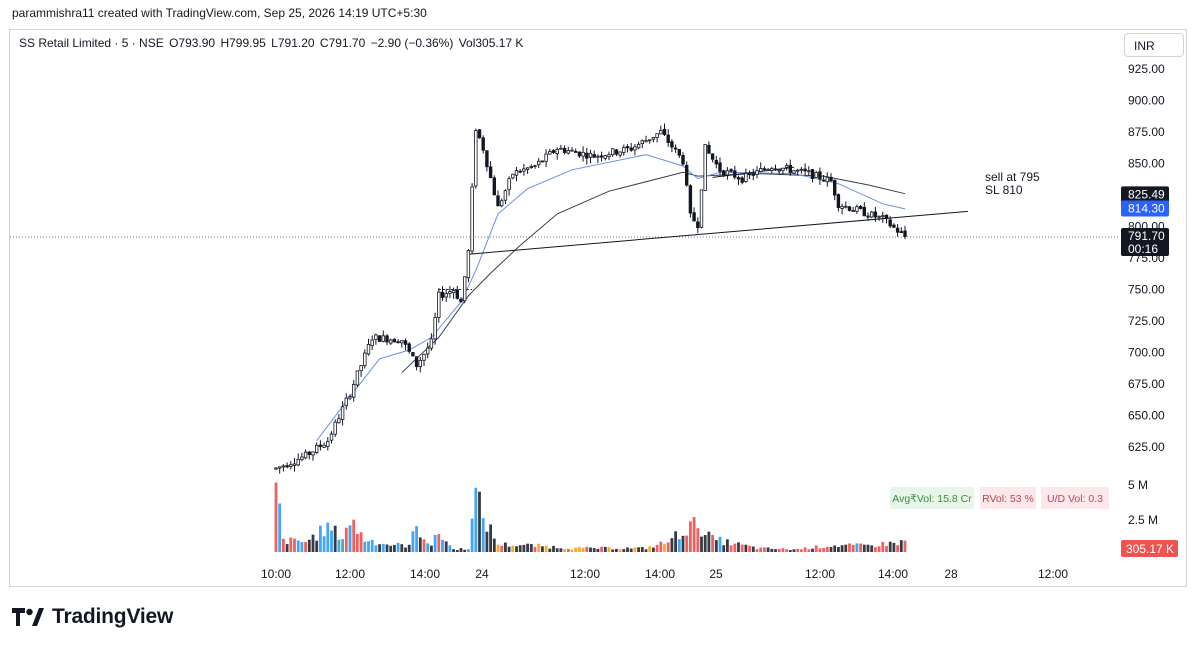 This screenshot has width=1200, height=647. I want to click on price-label: 814.30, so click(1146, 208).